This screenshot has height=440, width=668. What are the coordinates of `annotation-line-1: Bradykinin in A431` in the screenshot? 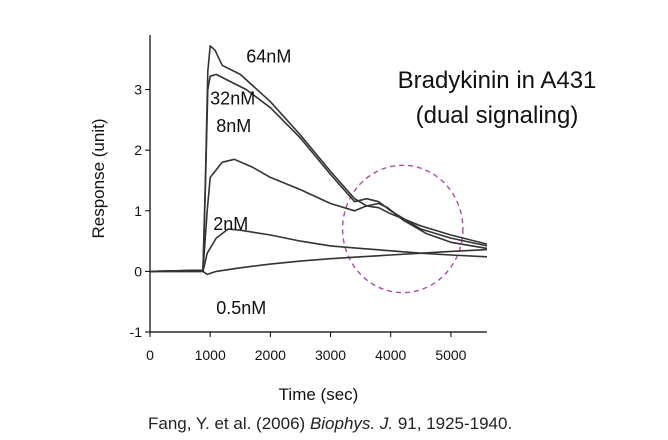 It's located at (497, 80).